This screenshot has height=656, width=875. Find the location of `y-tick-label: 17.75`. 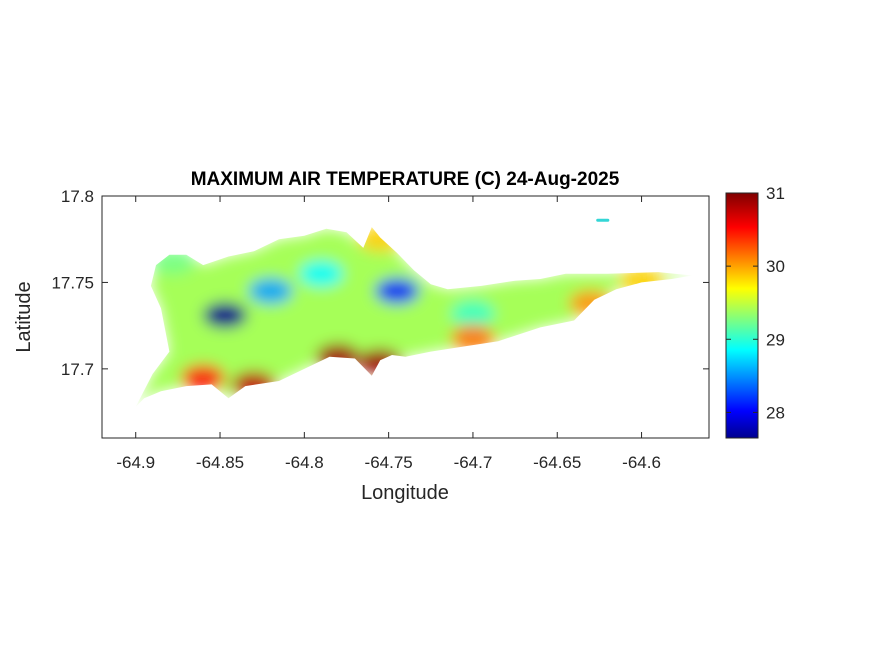

y-tick-label: 17.75 is located at coordinates (72, 282).